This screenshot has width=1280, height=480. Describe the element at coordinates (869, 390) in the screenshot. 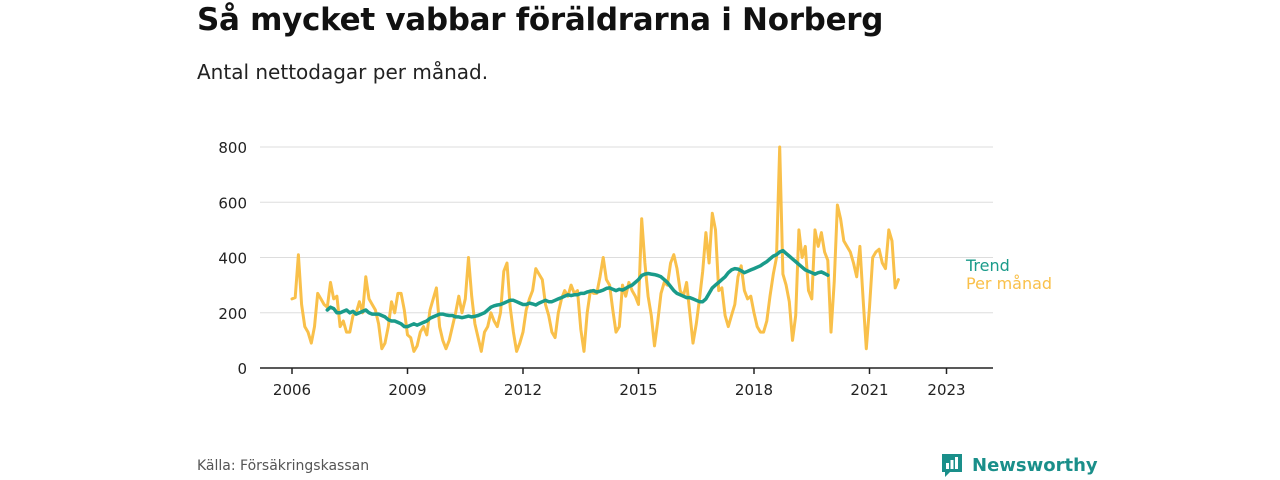

I see `x-tick-label-2021: 2021` at that location.